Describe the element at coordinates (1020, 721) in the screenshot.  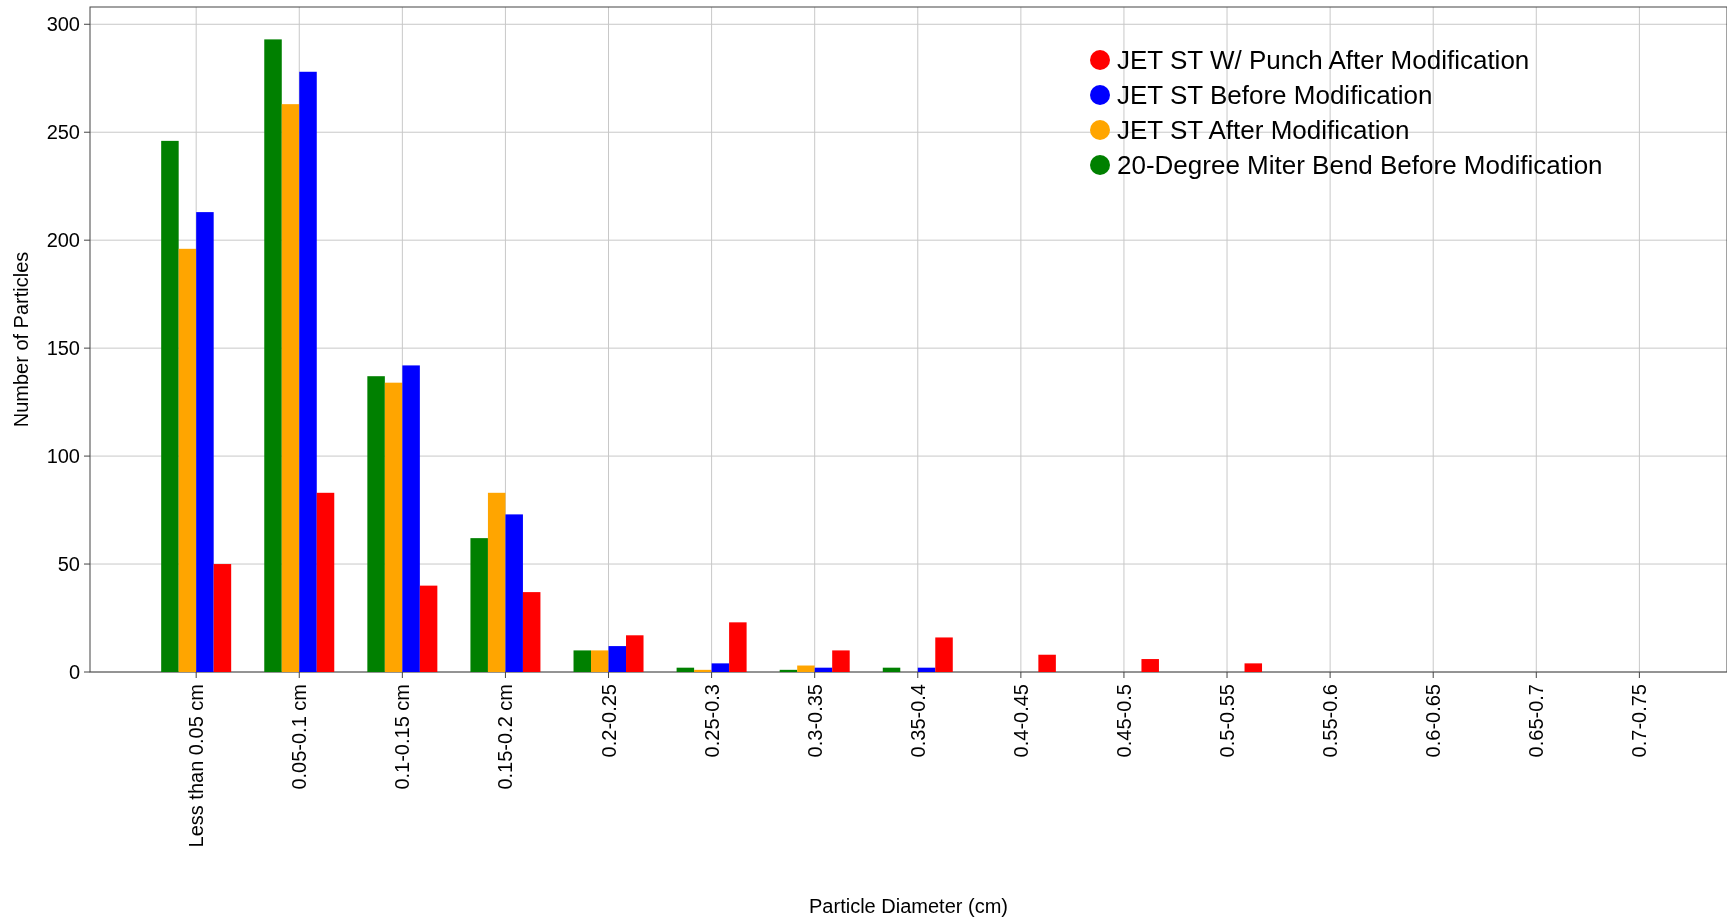
I see `x-tick-label: 0.4-0.45` at that location.